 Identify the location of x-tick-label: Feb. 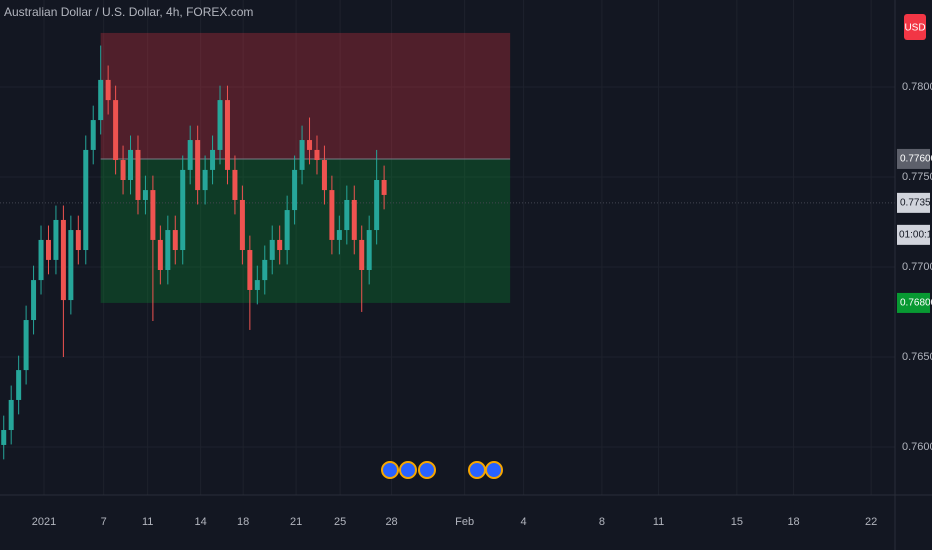
(464, 522).